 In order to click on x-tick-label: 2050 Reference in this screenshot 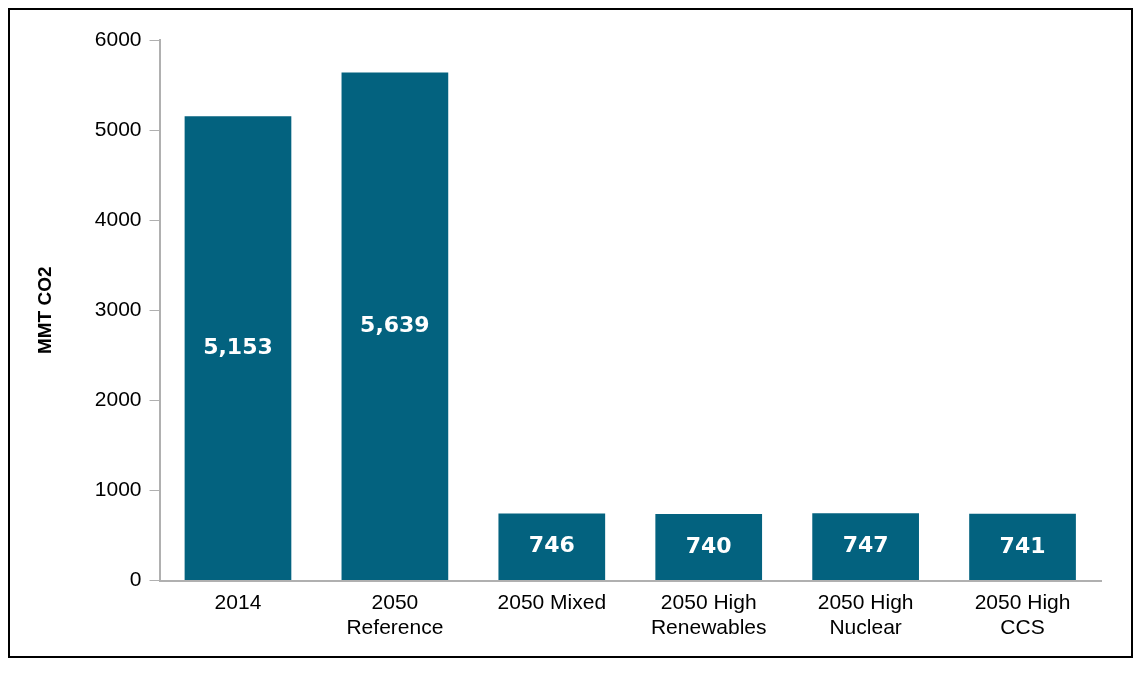, I will do `click(395, 614)`.